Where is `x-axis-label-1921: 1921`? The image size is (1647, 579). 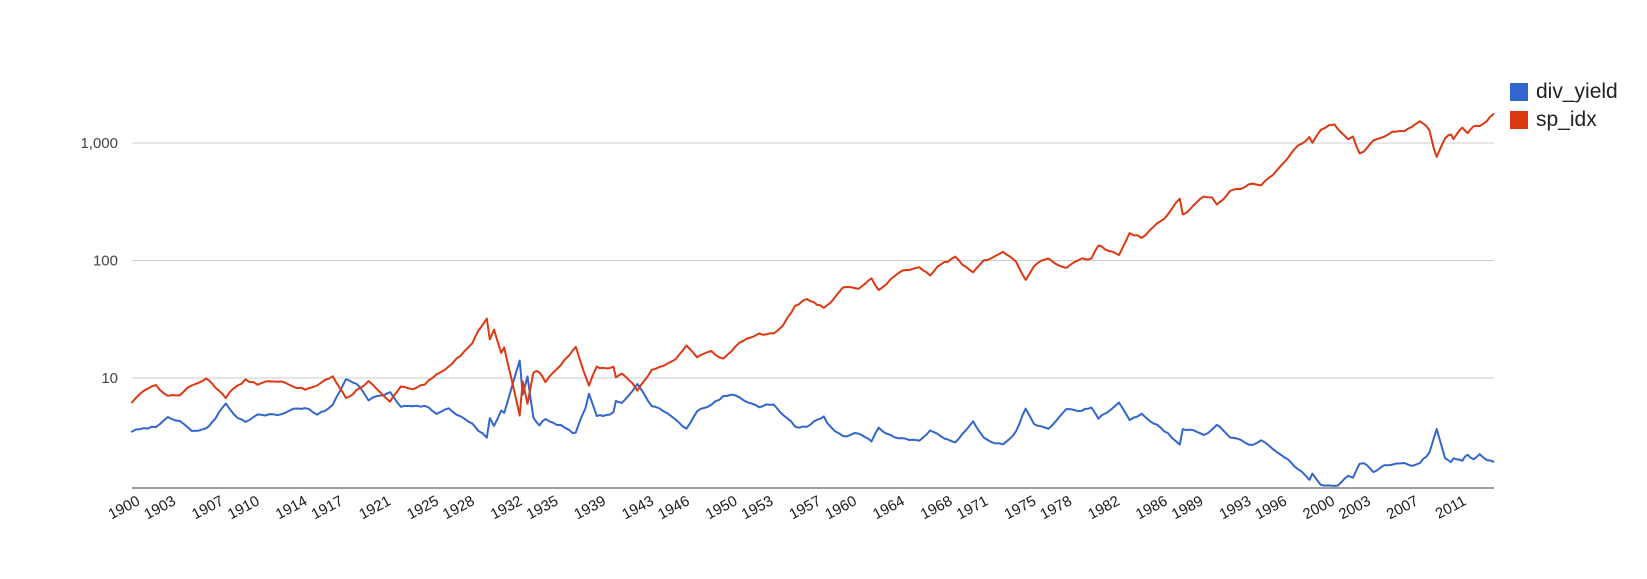
x-axis-label-1921: 1921 is located at coordinates (374, 508).